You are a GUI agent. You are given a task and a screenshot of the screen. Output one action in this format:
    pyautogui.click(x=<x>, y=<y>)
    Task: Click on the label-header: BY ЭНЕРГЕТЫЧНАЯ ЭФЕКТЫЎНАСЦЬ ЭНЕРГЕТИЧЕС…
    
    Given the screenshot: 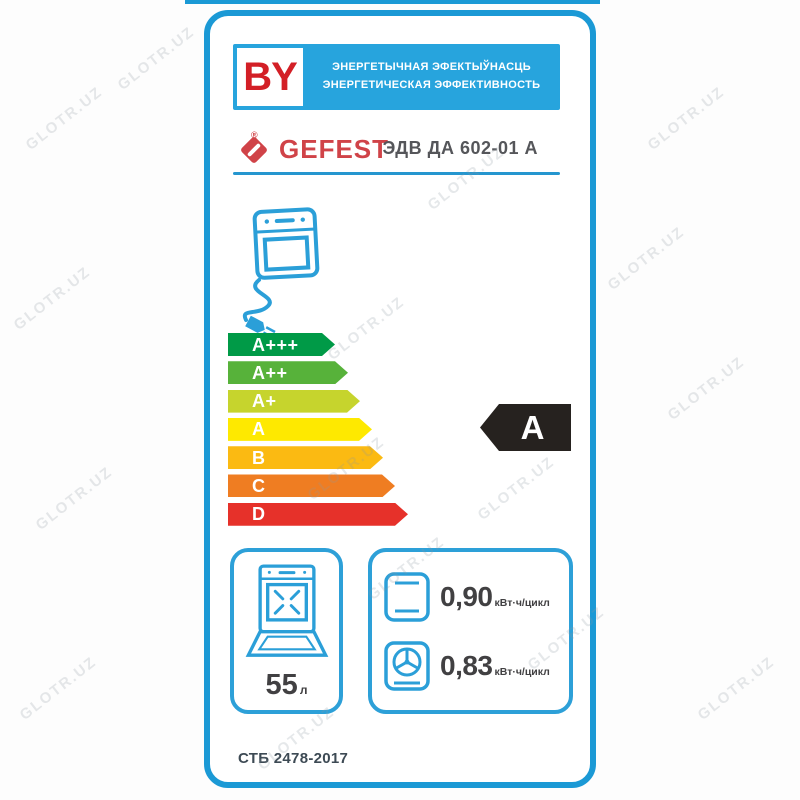 What is the action you would take?
    pyautogui.click(x=396, y=77)
    